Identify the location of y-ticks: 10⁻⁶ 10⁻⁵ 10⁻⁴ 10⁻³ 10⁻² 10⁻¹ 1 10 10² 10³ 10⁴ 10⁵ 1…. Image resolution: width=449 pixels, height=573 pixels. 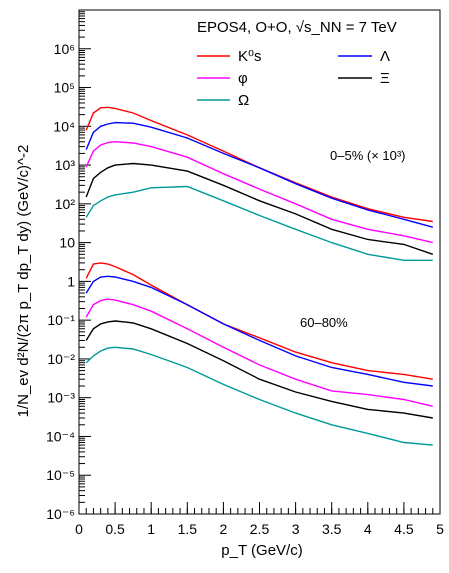
(68, 265).